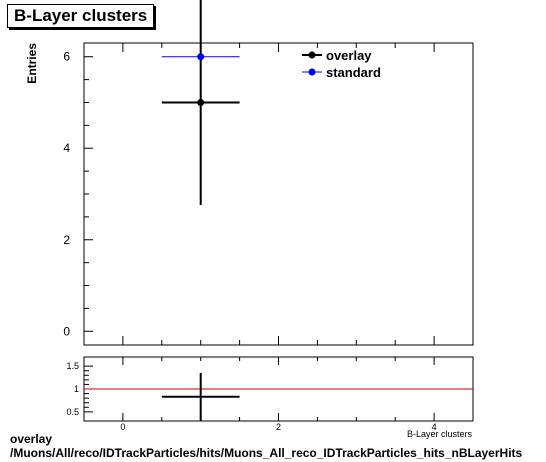  Describe the element at coordinates (72, 366) in the screenshot. I see `ratio-y-tick-label: 1.5` at that location.